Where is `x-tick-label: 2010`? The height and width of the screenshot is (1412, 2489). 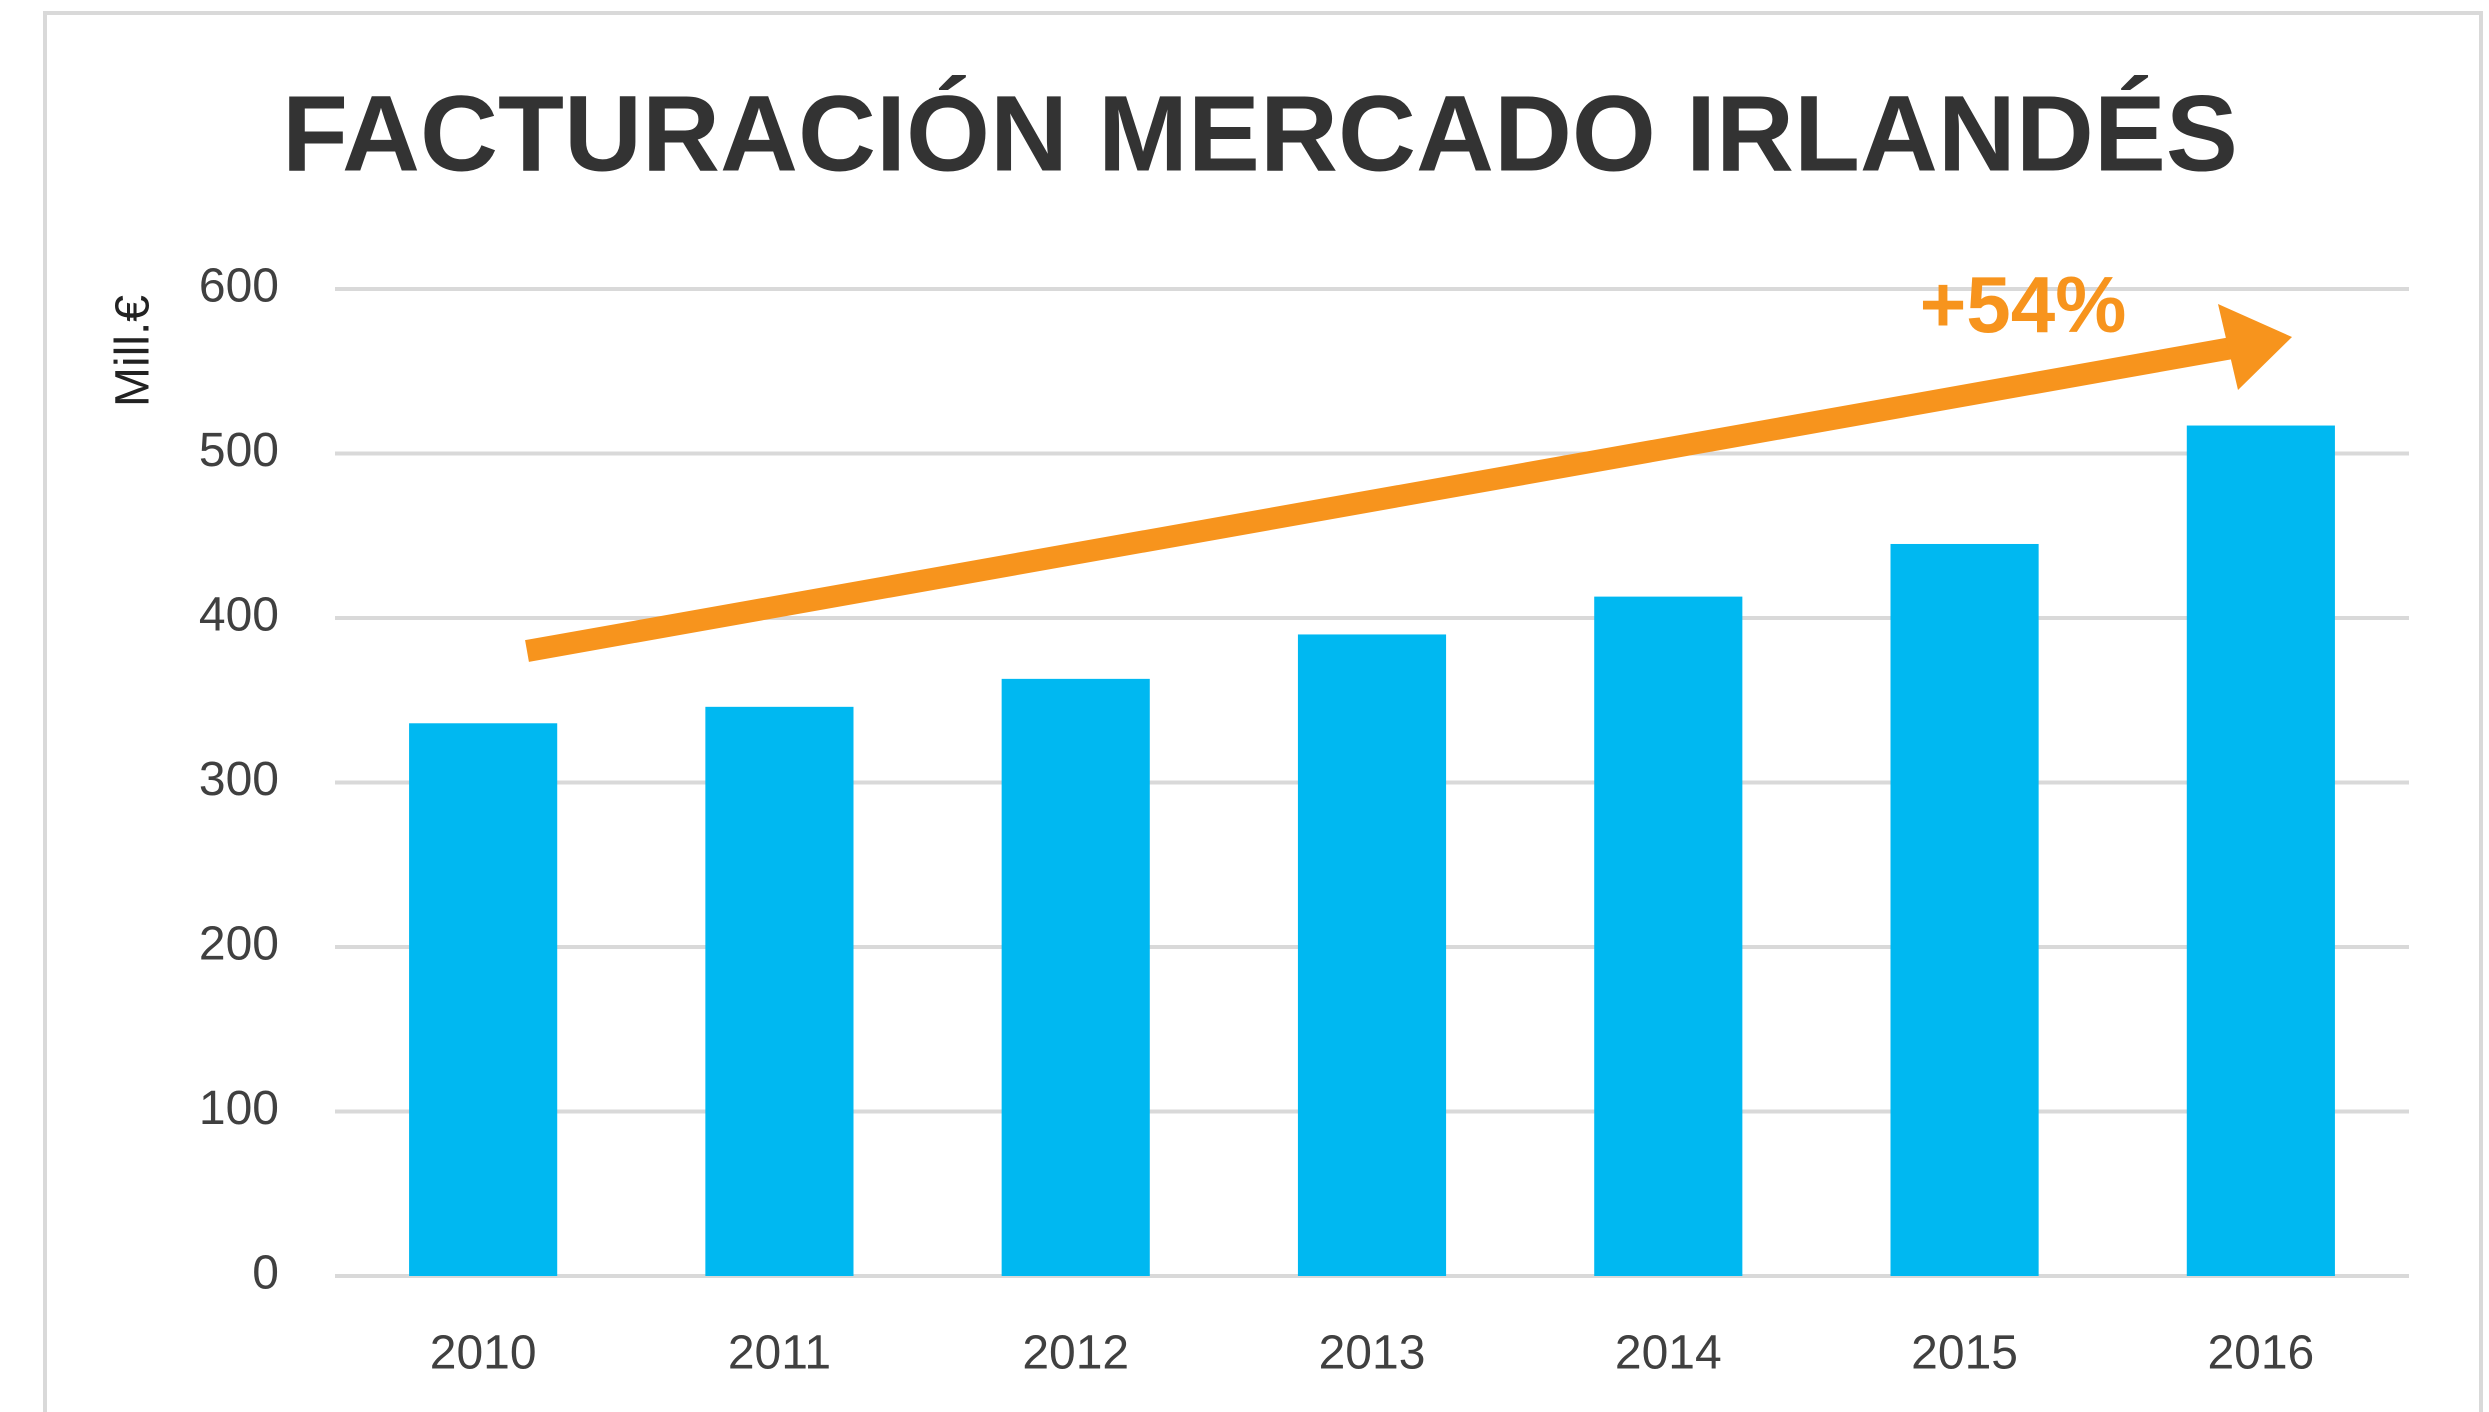 x-tick-label: 2010 is located at coordinates (483, 1353).